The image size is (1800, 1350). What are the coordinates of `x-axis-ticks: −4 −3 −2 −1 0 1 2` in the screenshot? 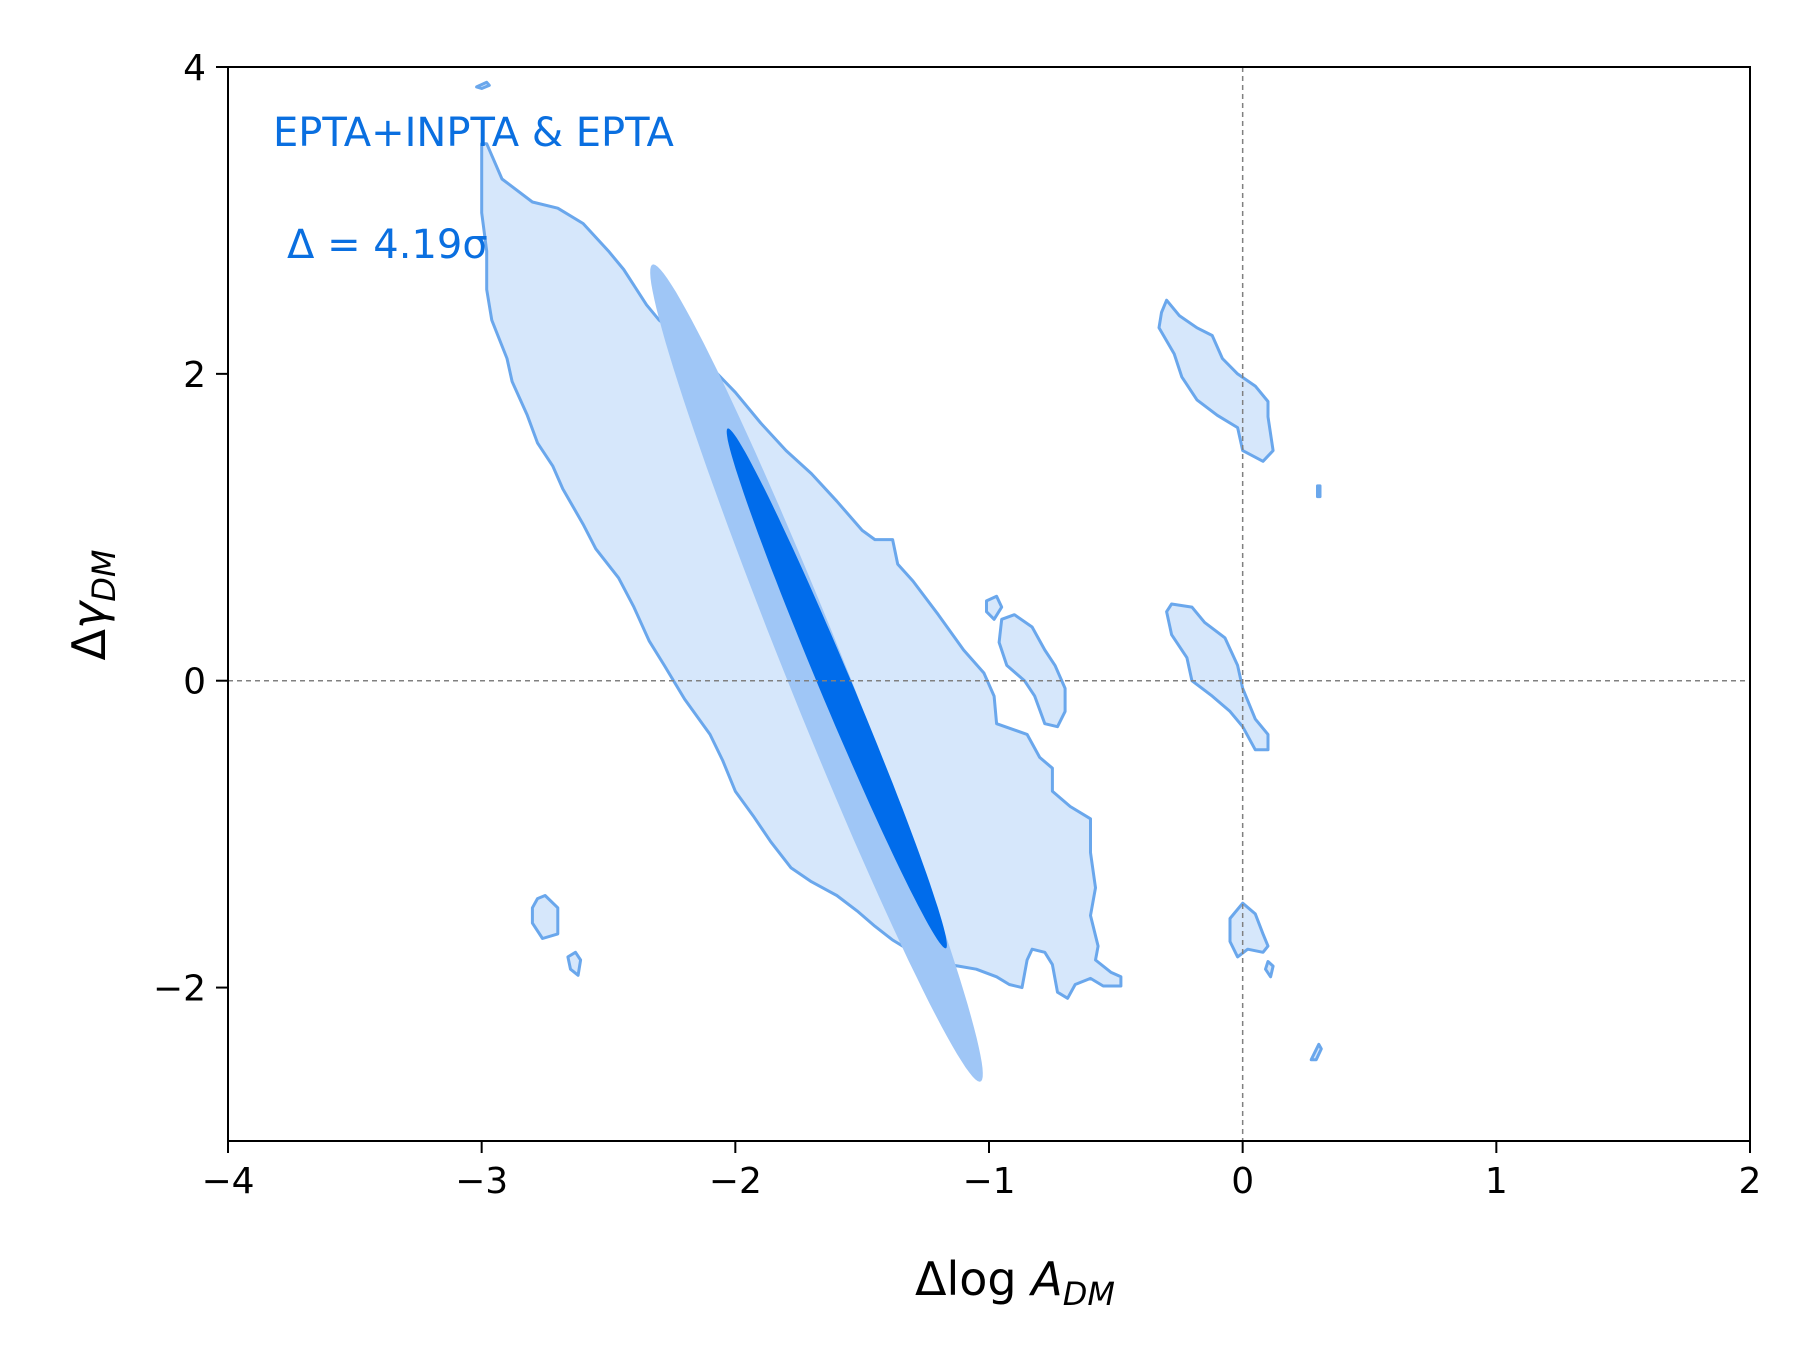 It's located at (981, 1171).